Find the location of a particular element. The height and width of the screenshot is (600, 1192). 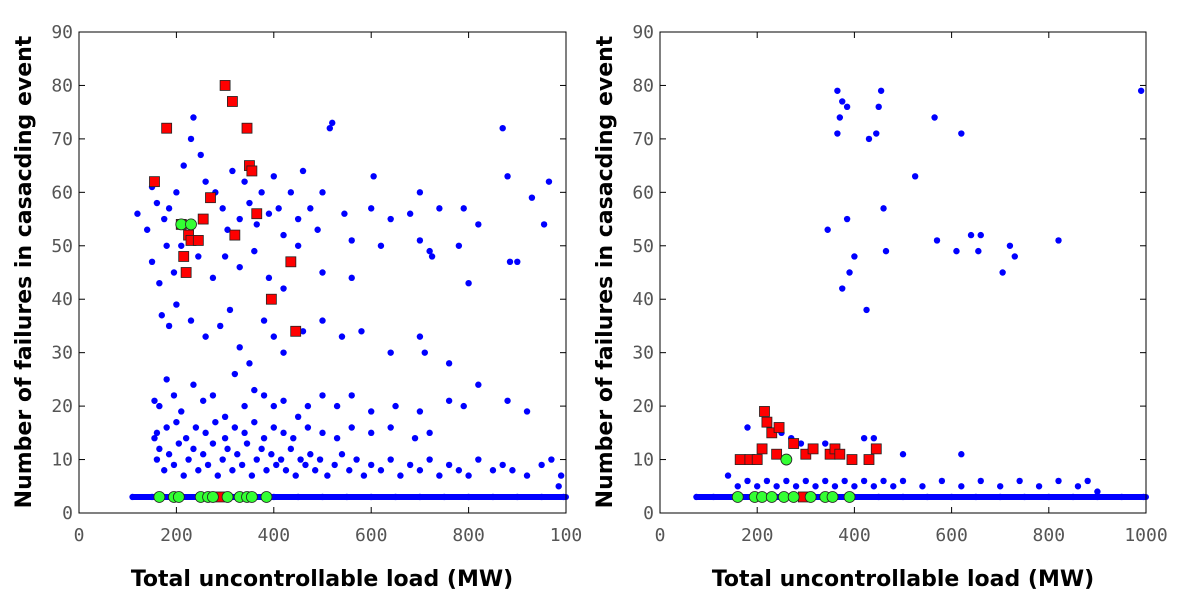

left-y-tick-label-2: 20 is located at coordinates (62, 406).